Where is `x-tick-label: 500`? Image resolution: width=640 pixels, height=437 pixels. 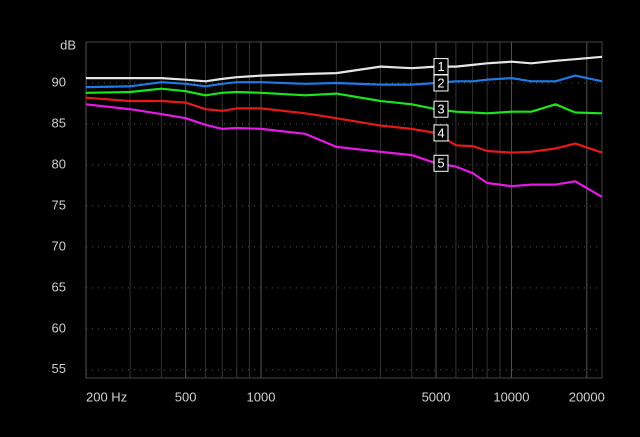
x-tick-label: 500 is located at coordinates (186, 396).